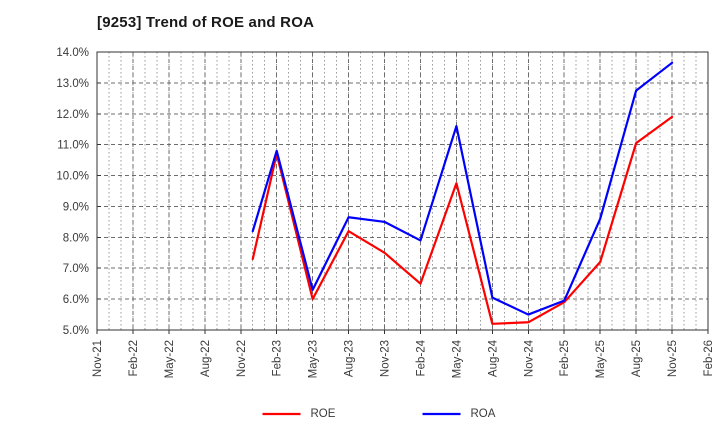  I want to click on y-axis-tick-label: 12.0%, so click(72, 115).